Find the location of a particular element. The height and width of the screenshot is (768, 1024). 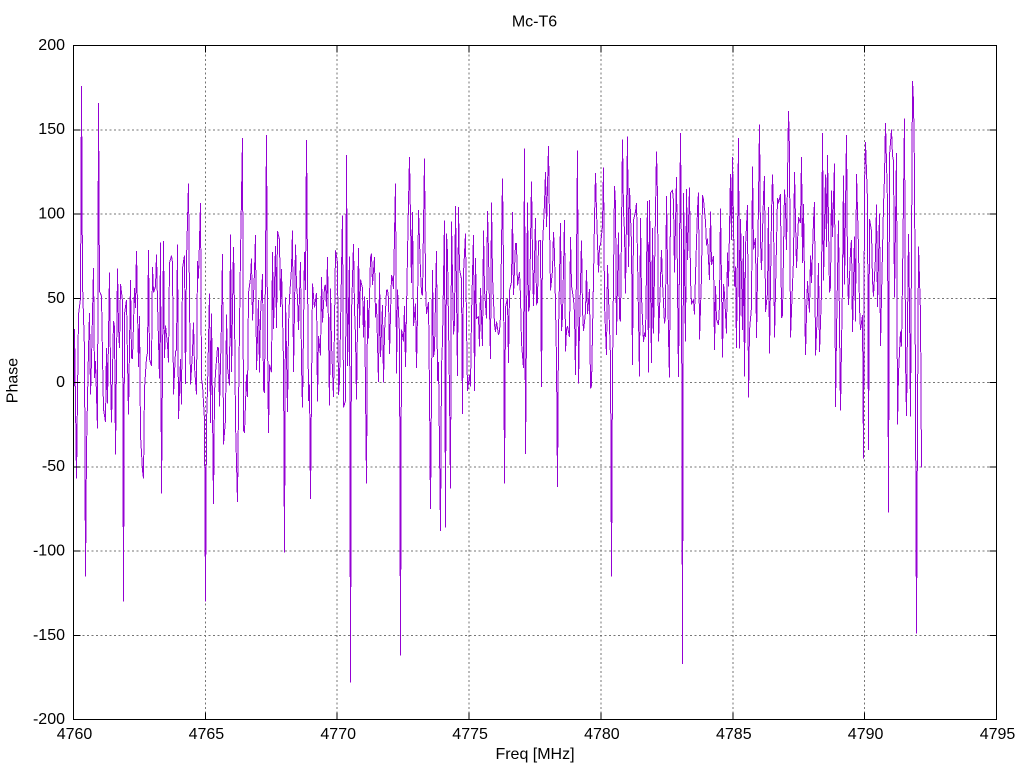

svg-text: Freq [MHz] is located at coordinates (534, 754).